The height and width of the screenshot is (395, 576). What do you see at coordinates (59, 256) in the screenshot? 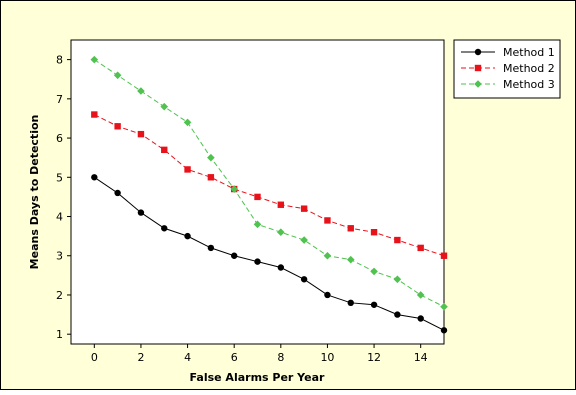
I see `y-tick-label: 3` at bounding box center [59, 256].